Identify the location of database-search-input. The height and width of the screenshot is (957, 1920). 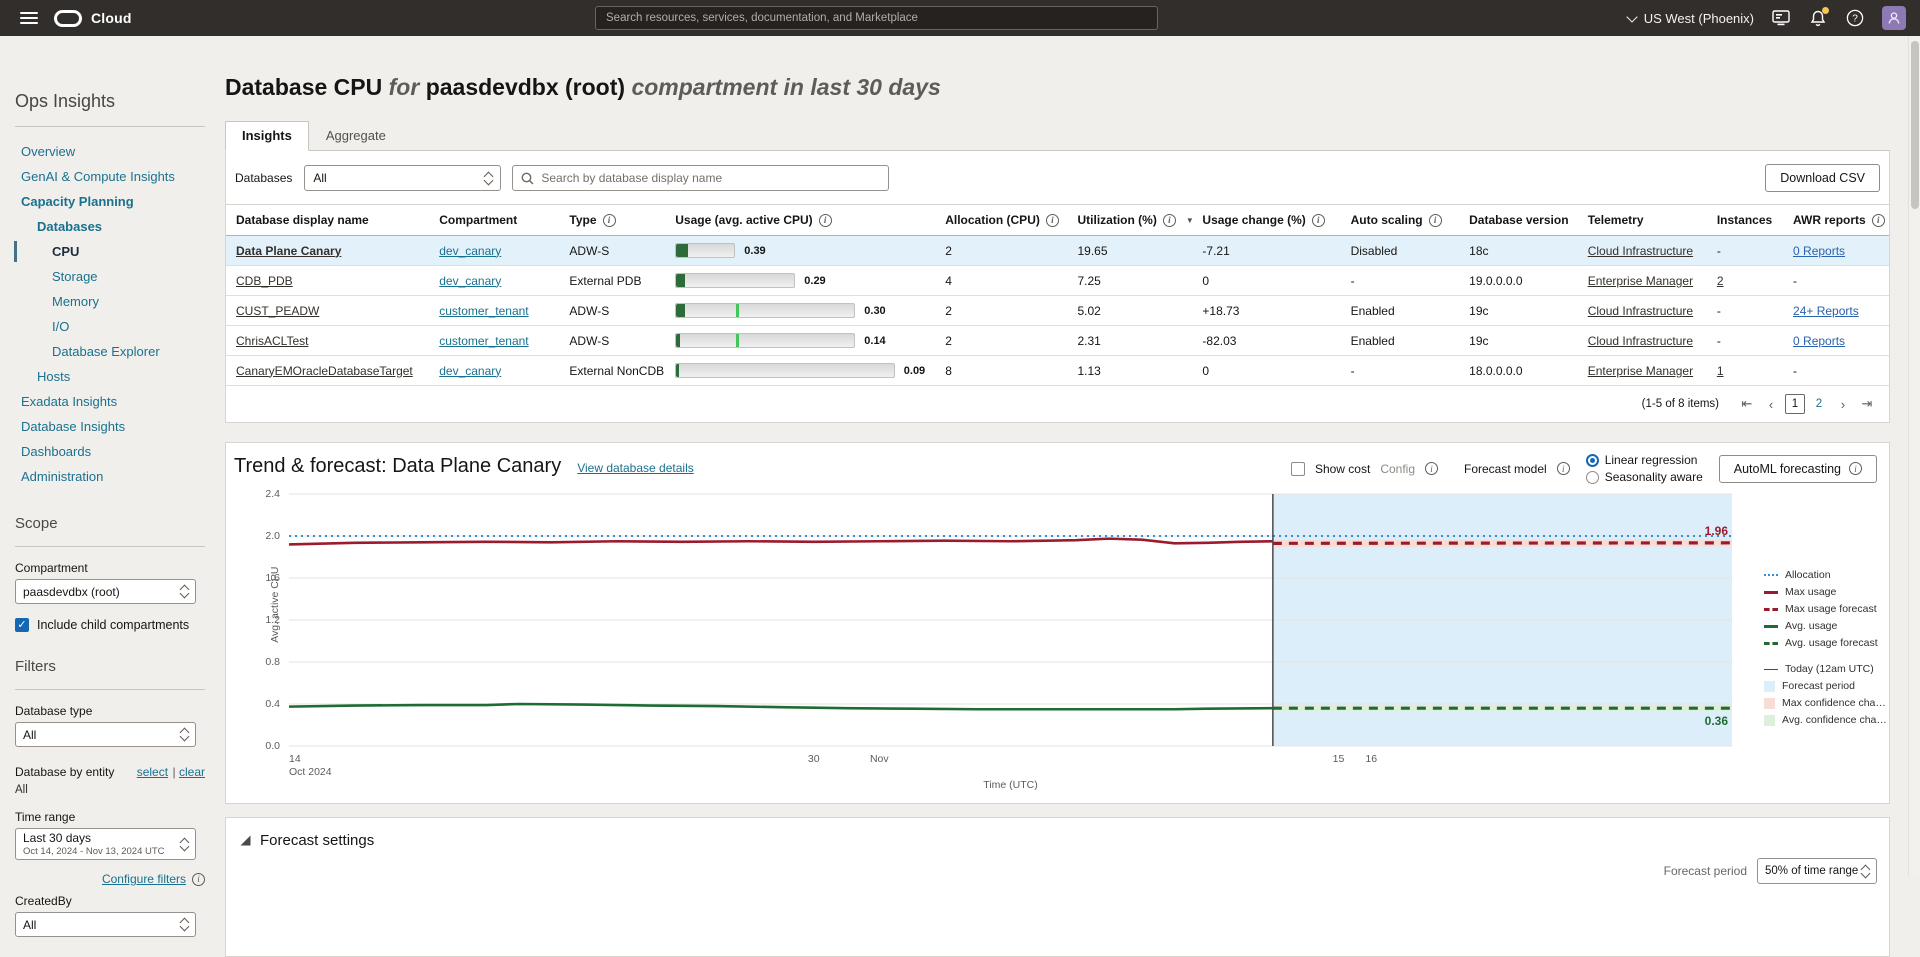
(711, 178).